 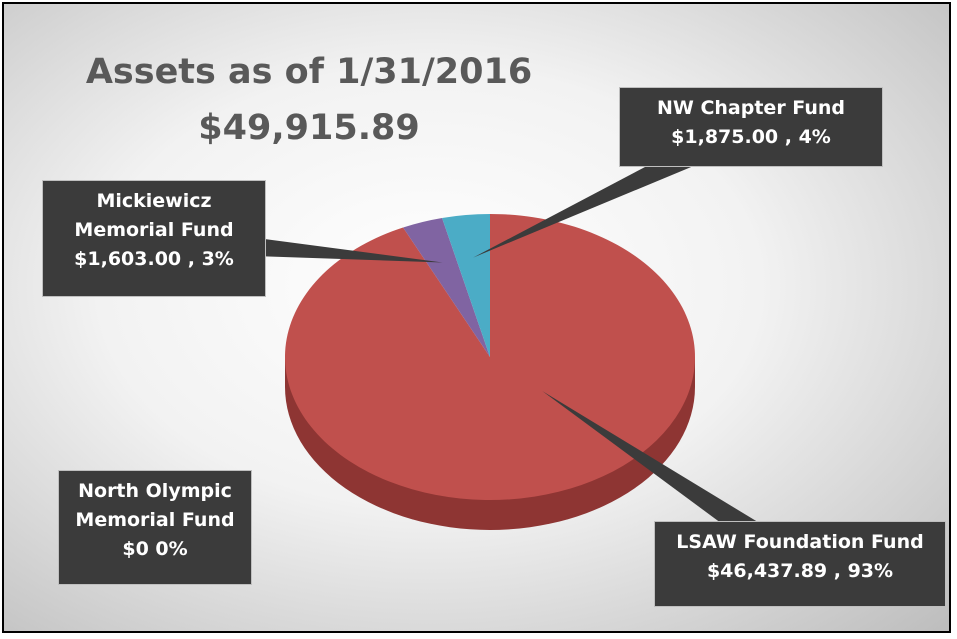 I want to click on chart-subtitle: $49,915.89, so click(x=309, y=128).